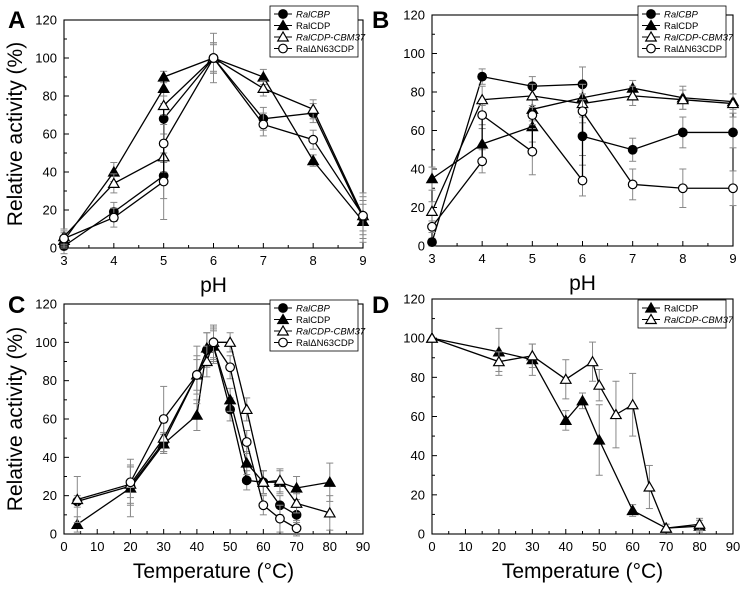 Image resolution: width=754 pixels, height=596 pixels. What do you see at coordinates (682, 258) in the screenshot?
I see `x-tick-label: 8` at bounding box center [682, 258].